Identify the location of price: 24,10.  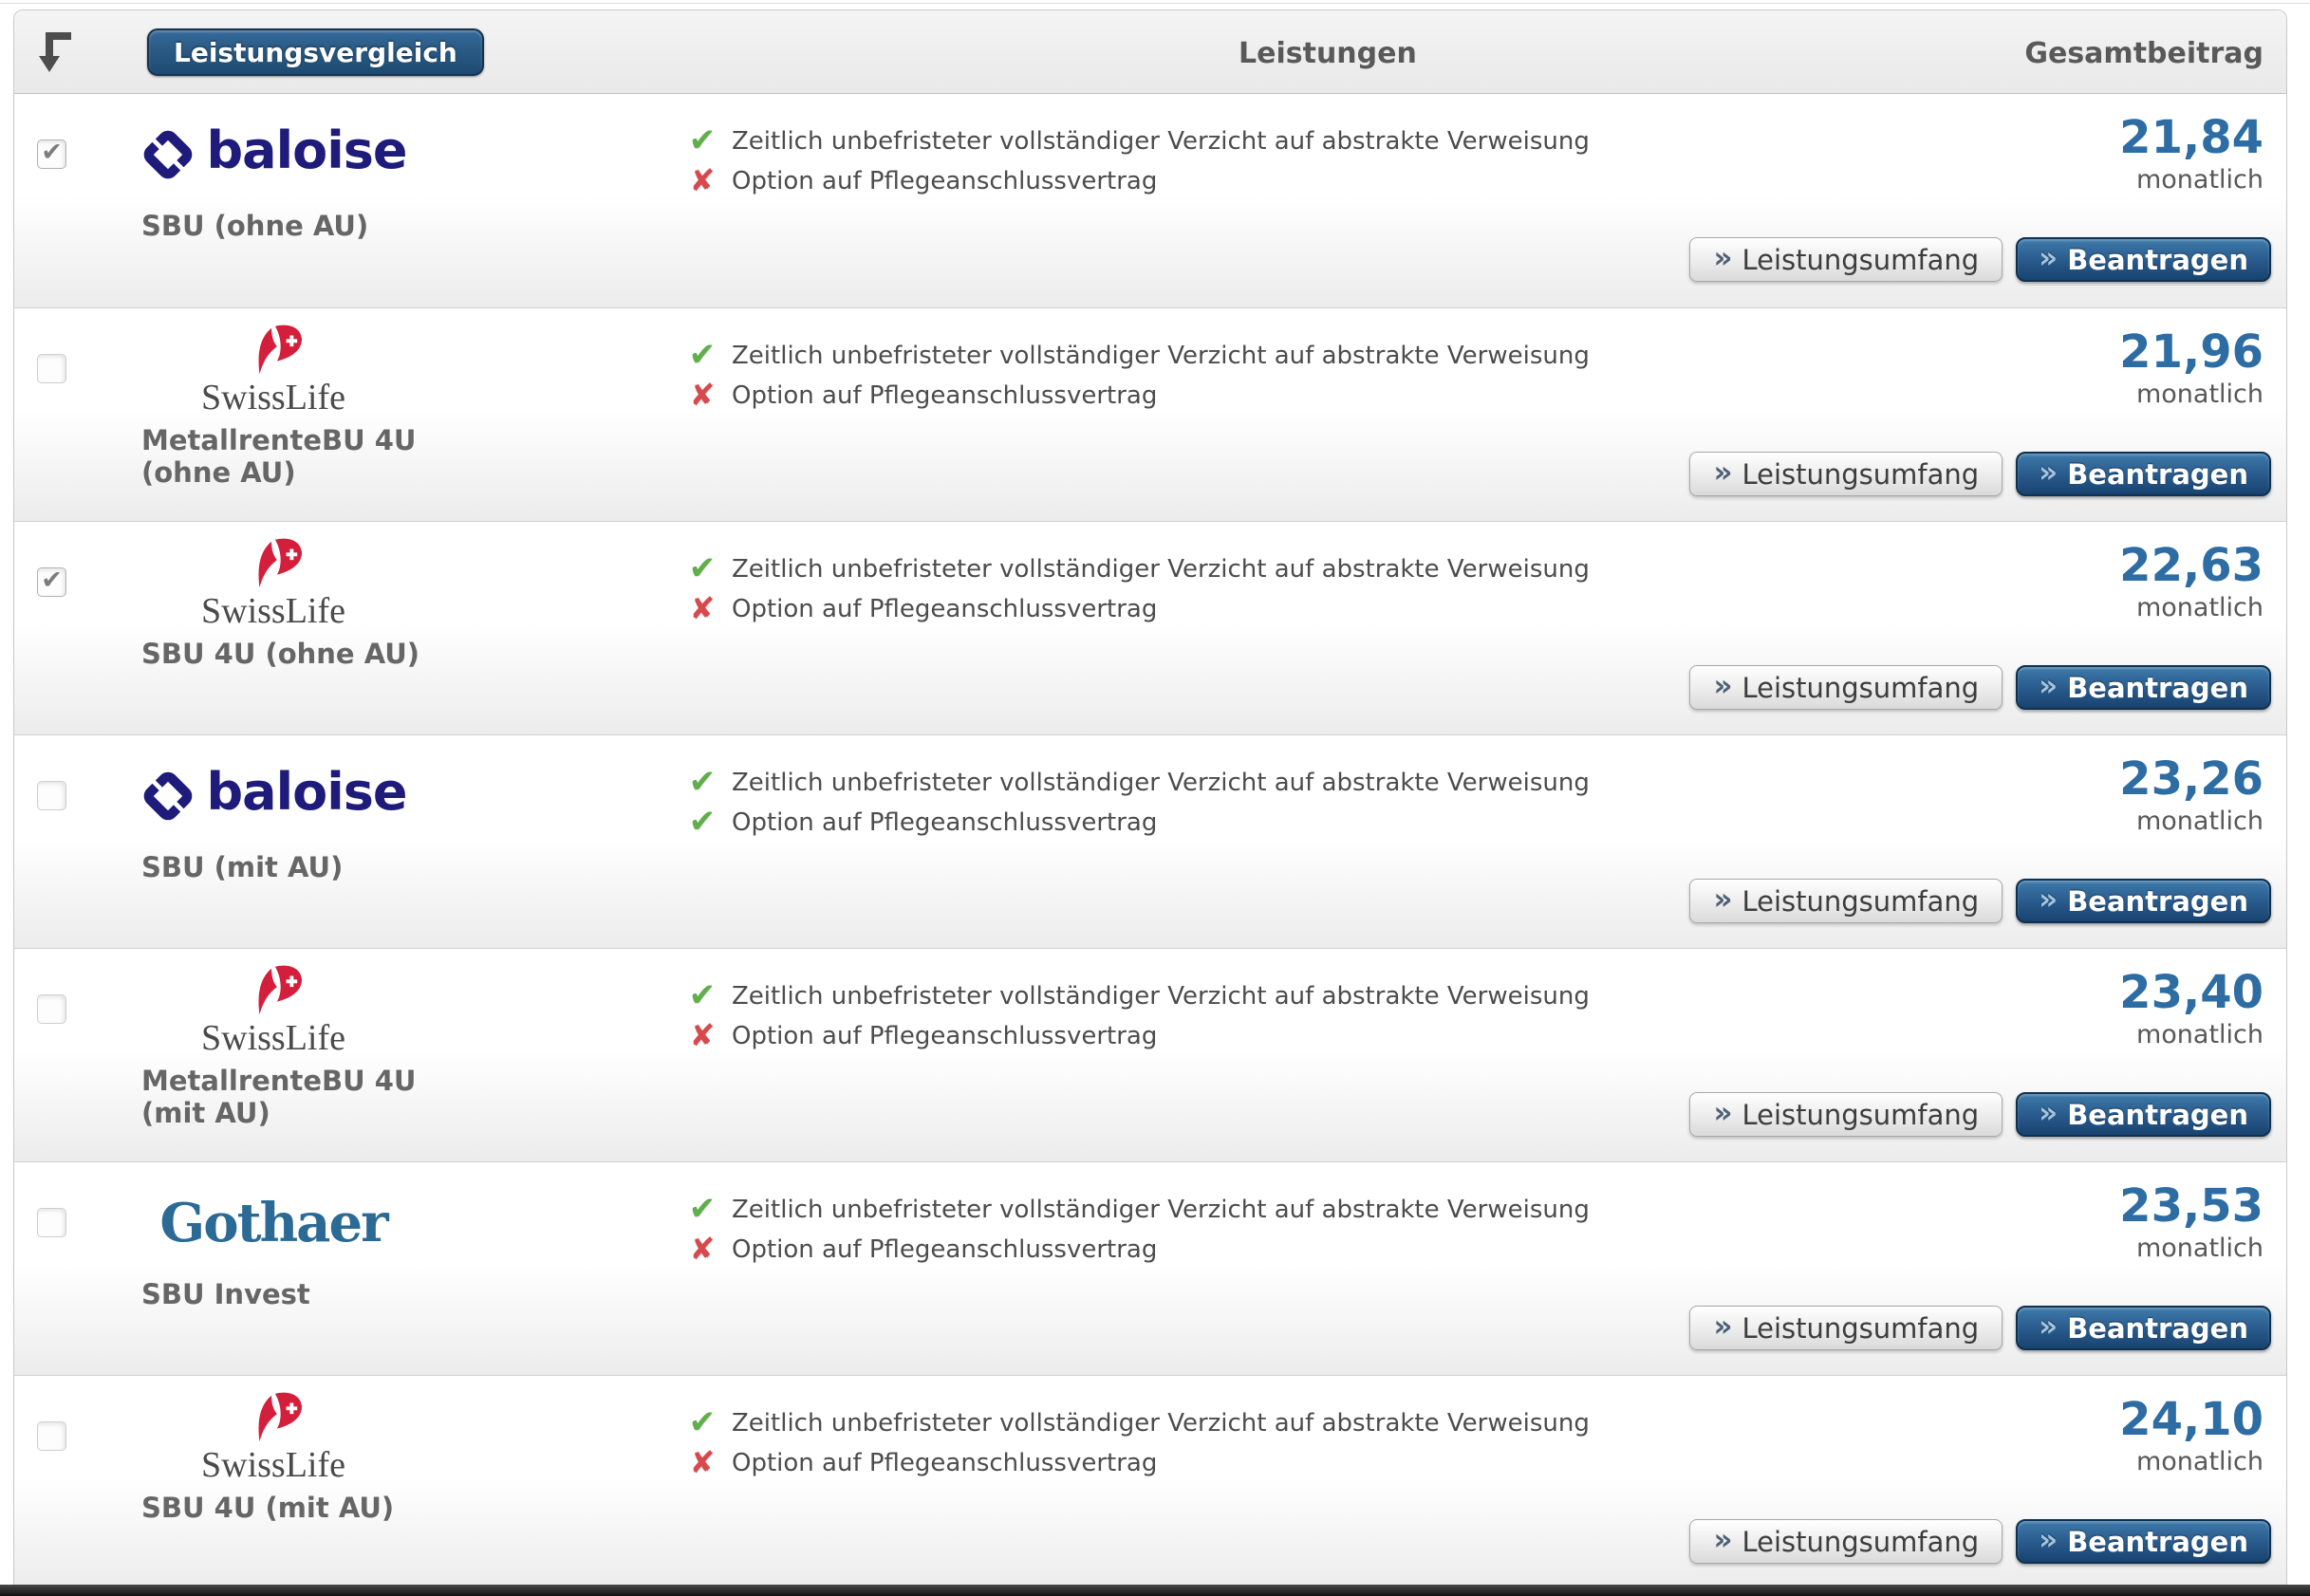
(2191, 1419).